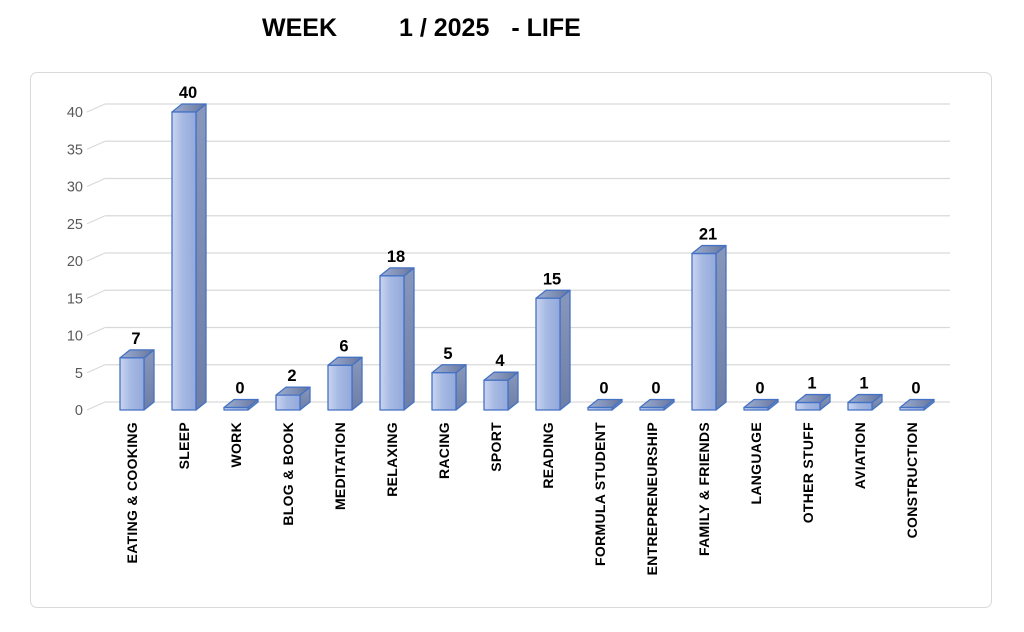 The image size is (1024, 632). What do you see at coordinates (288, 474) in the screenshot?
I see `category-label-blog-book: BLOG & BOOK` at bounding box center [288, 474].